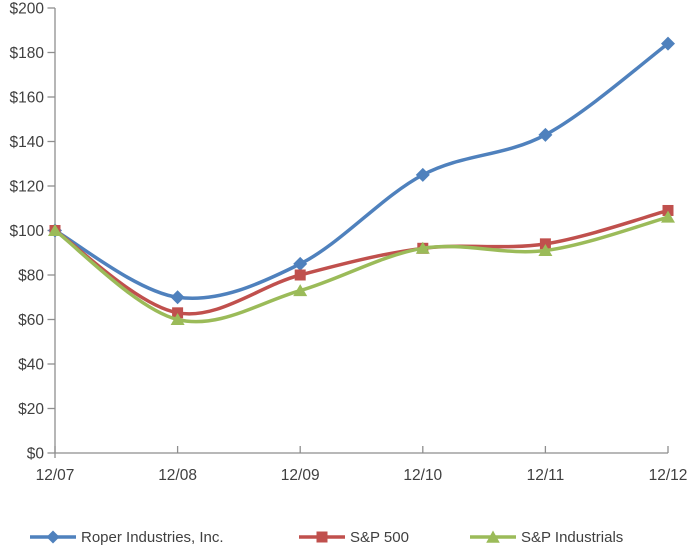  I want to click on x-axis-label: 12/11, so click(546, 475).